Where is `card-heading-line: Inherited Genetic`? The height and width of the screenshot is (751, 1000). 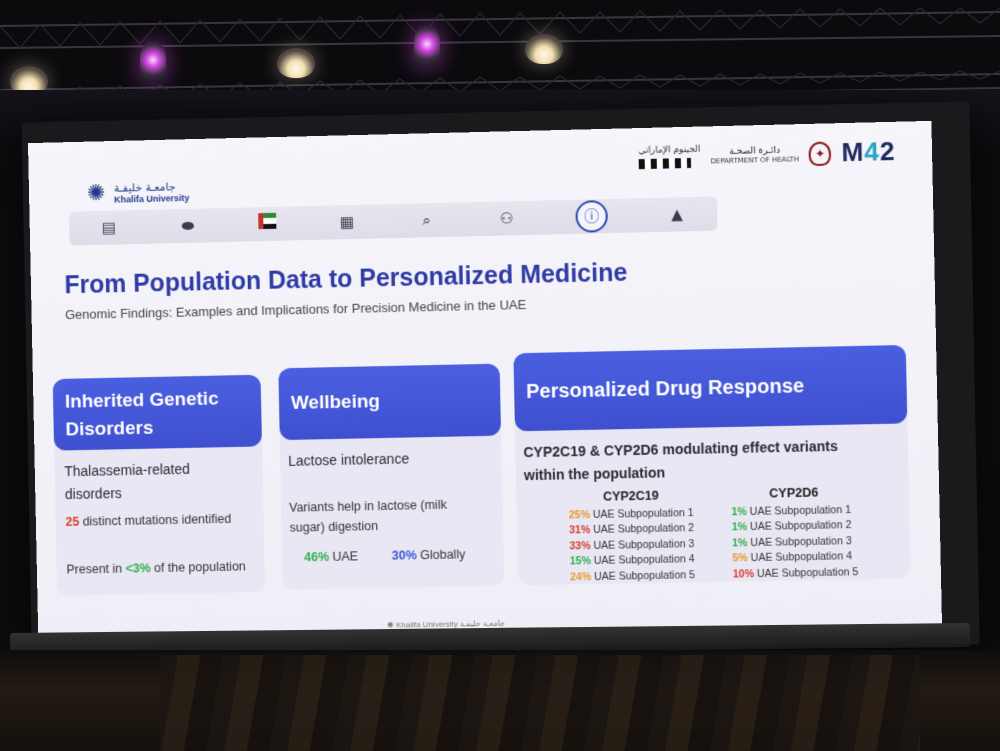
card-heading-line: Inherited Genetic is located at coordinates (157, 401).